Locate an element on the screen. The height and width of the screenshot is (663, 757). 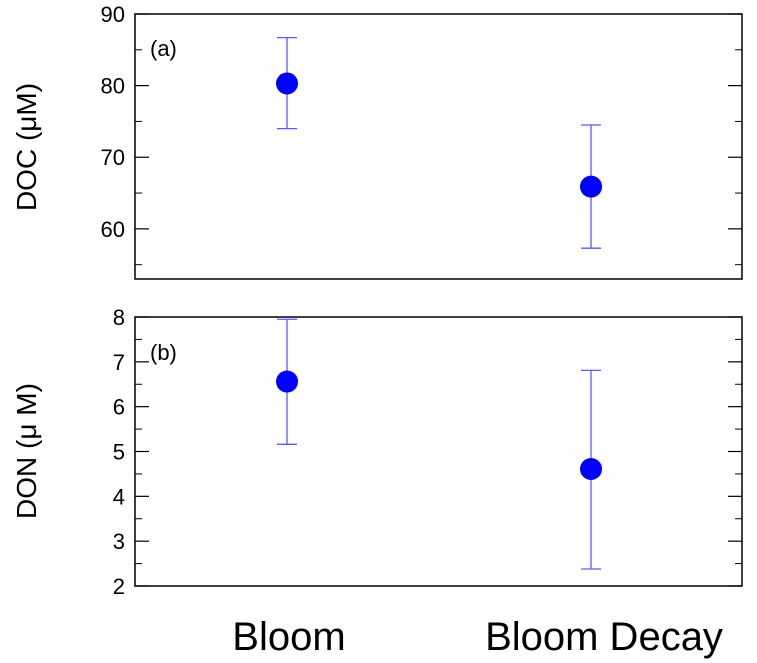
y-tick-label-a: 70 is located at coordinates (113, 157).